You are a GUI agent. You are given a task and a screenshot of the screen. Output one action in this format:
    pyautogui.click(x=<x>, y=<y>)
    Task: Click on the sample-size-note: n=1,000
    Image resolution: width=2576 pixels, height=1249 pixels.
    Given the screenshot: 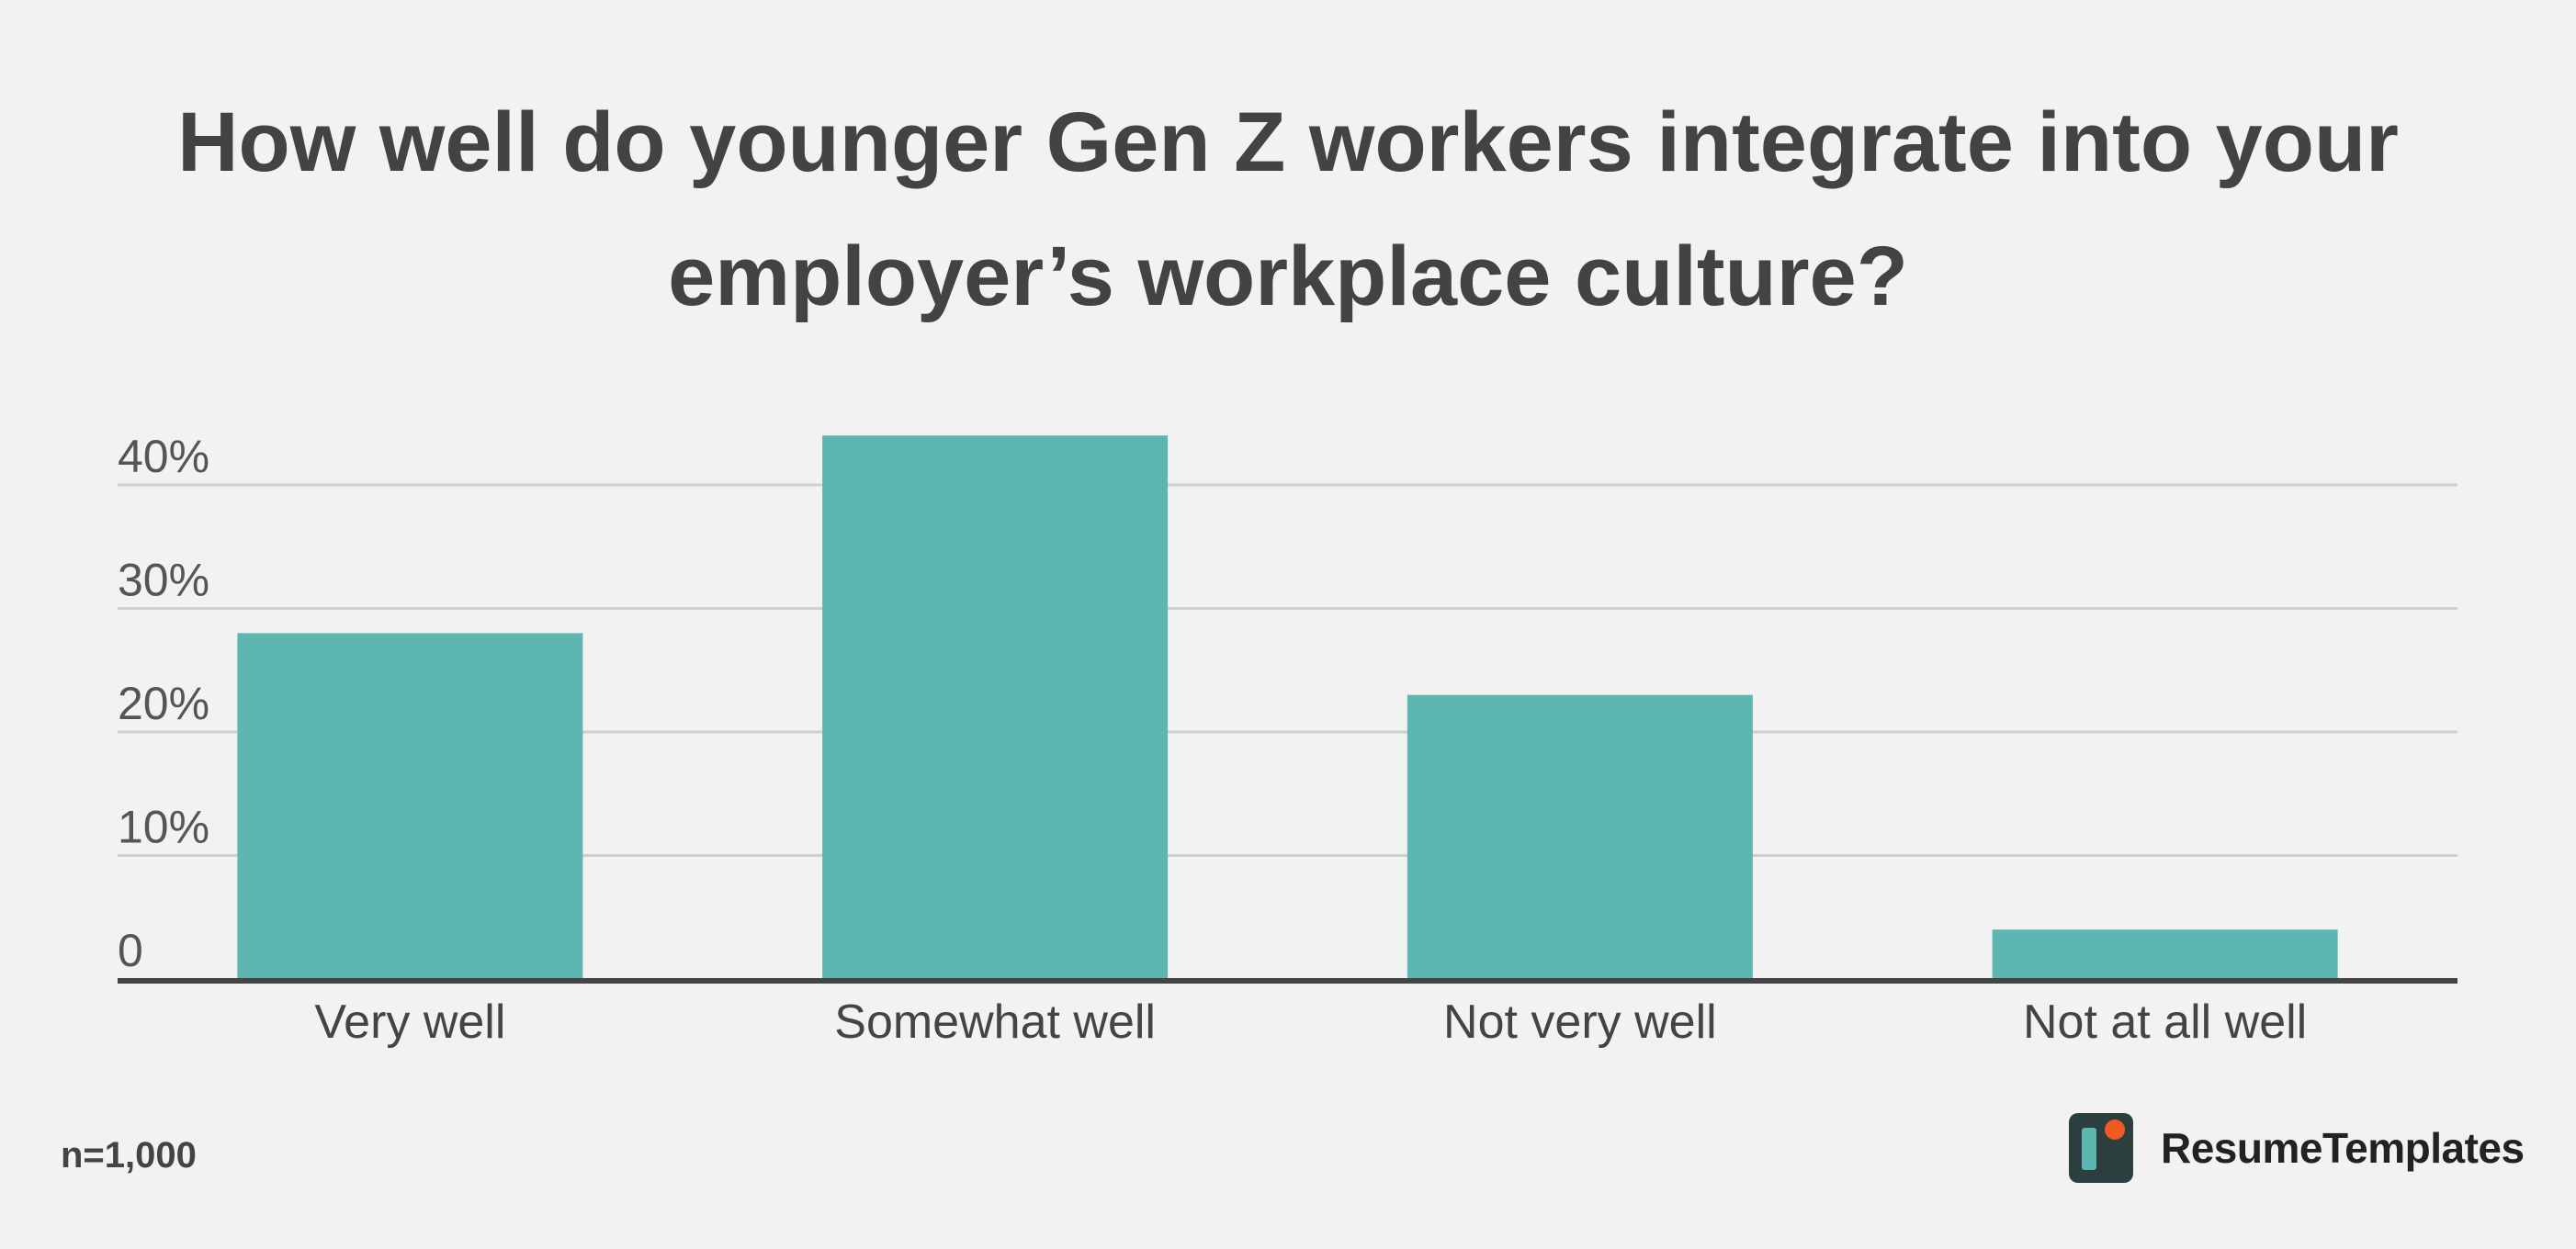 What is the action you would take?
    pyautogui.click(x=129, y=1155)
    